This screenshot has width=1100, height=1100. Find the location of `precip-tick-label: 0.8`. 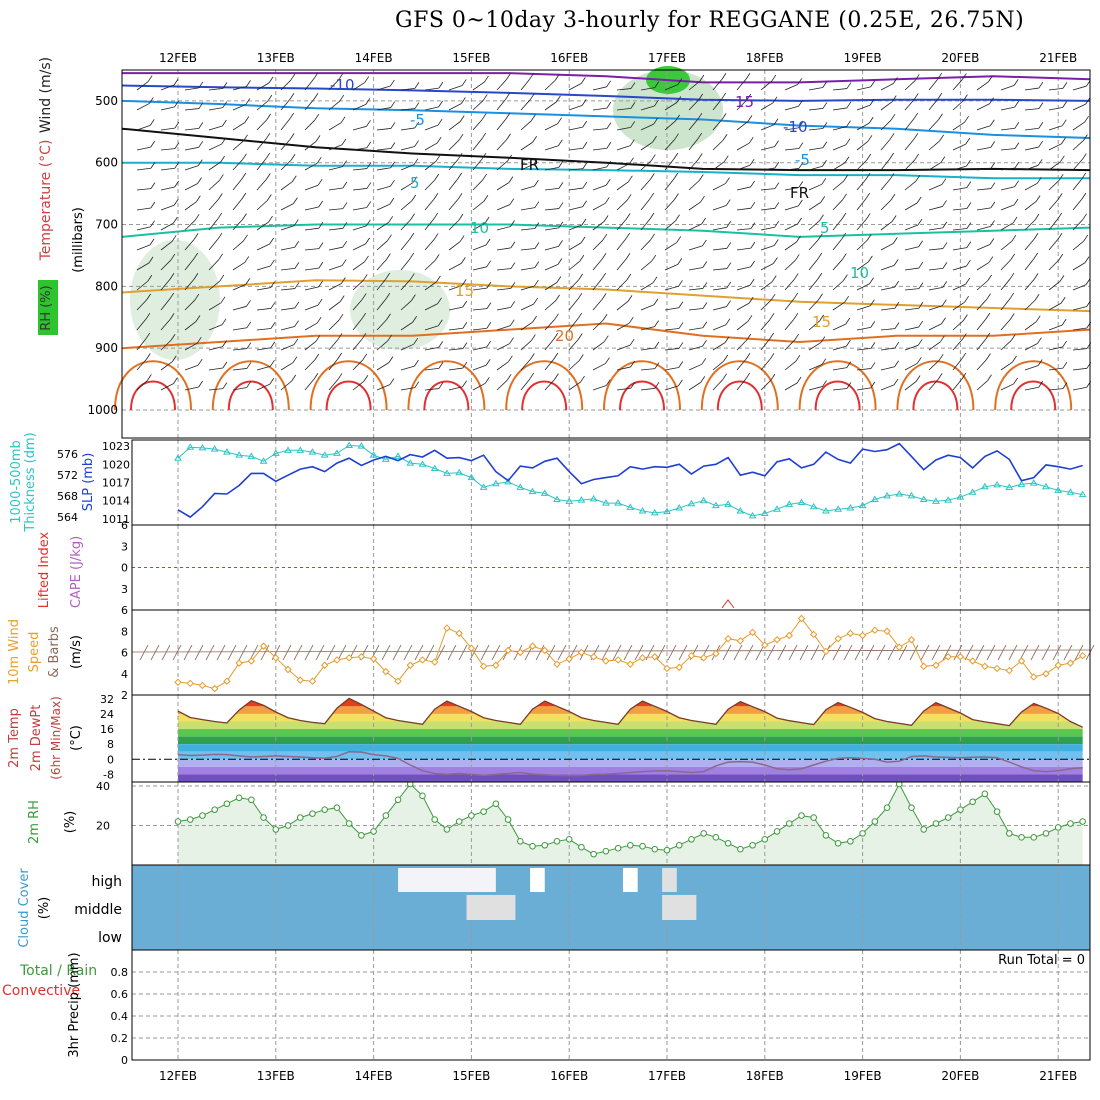

precip-tick-label: 0.8 is located at coordinates (120, 972).